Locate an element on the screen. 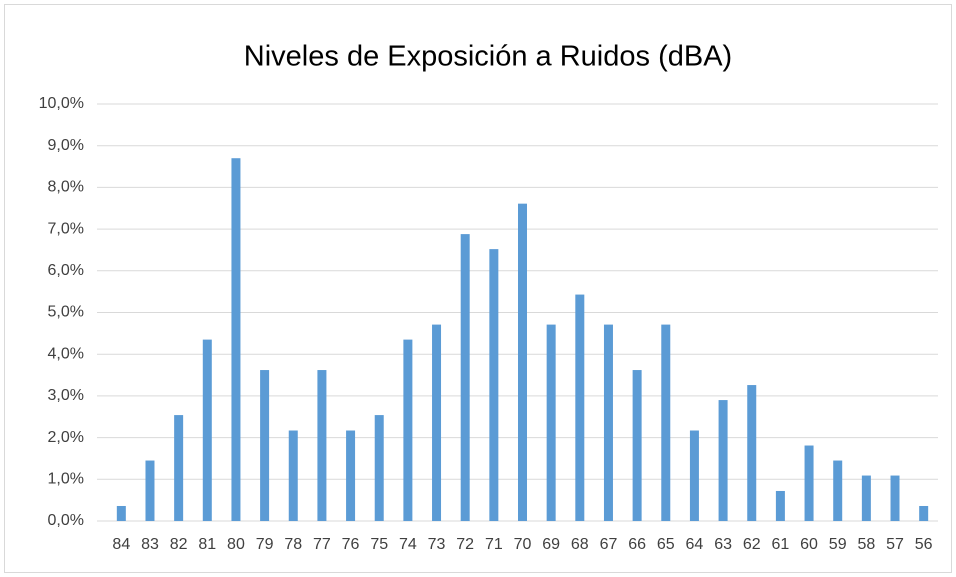 The height and width of the screenshot is (577, 956). y-tick-label: 6,0% is located at coordinates (66, 270).